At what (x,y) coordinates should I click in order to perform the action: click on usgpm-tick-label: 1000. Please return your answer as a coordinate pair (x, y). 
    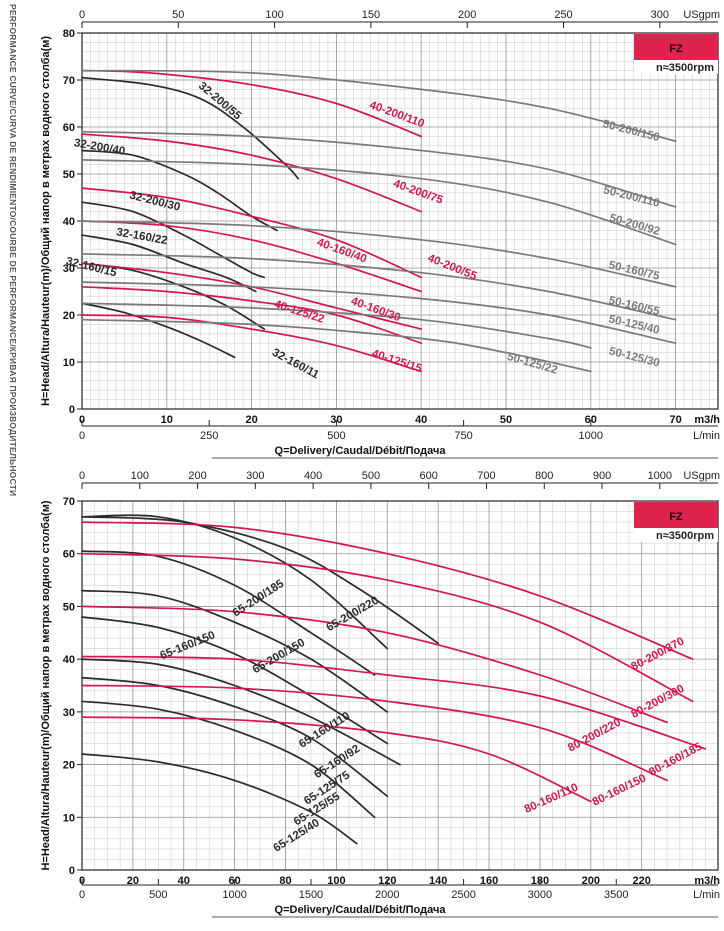
    Looking at the image, I should click on (660, 476).